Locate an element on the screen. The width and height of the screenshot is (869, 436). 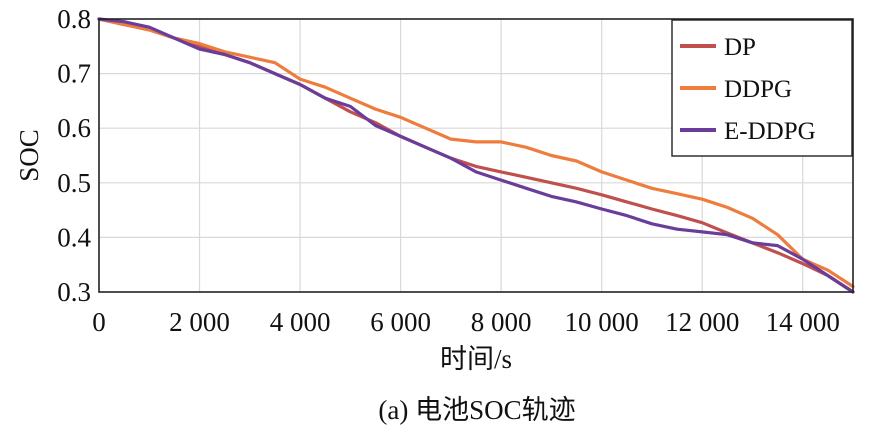
legend-label: DP is located at coordinates (740, 47).